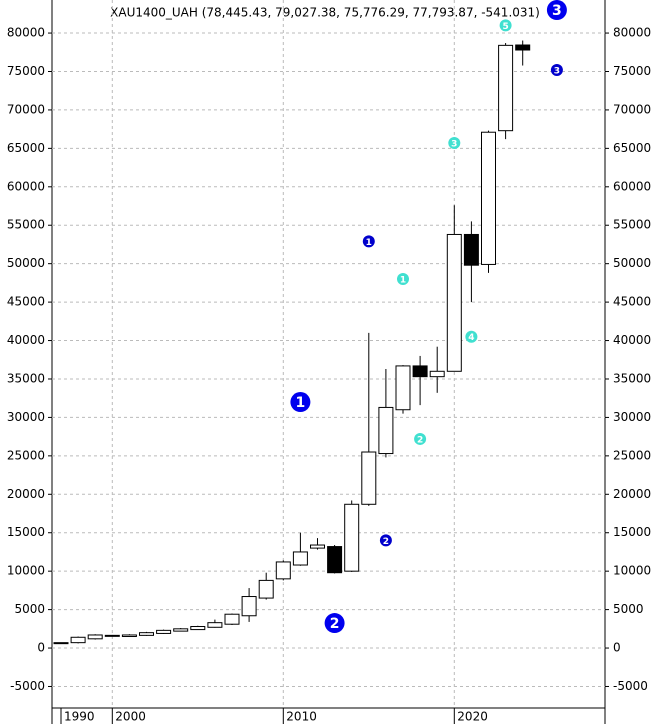 This screenshot has width=655, height=724. I want to click on x-tick-label: 2020, so click(472, 717).